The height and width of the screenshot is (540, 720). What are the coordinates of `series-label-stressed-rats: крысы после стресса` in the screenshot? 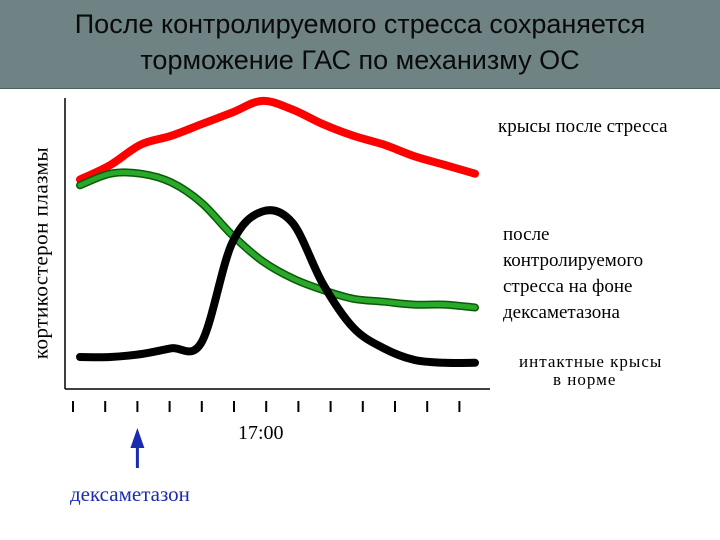 It's located at (583, 126).